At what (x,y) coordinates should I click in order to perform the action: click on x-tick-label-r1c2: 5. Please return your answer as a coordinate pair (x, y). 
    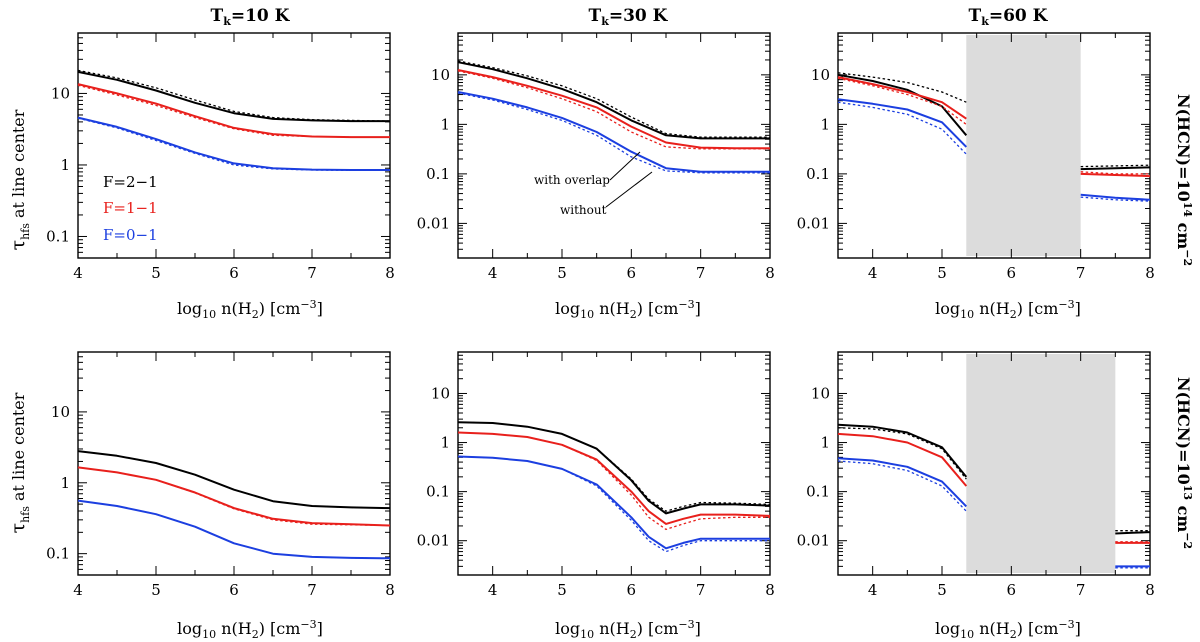
    Looking at the image, I should click on (562, 273).